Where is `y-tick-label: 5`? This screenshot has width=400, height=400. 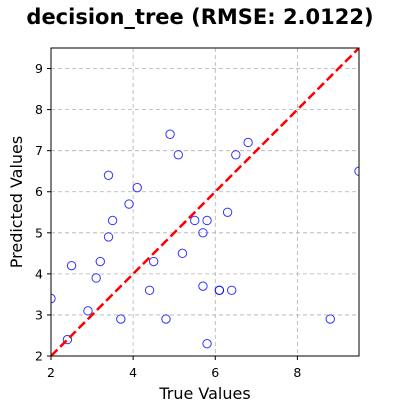
y-tick-label: 5 is located at coordinates (39, 232).